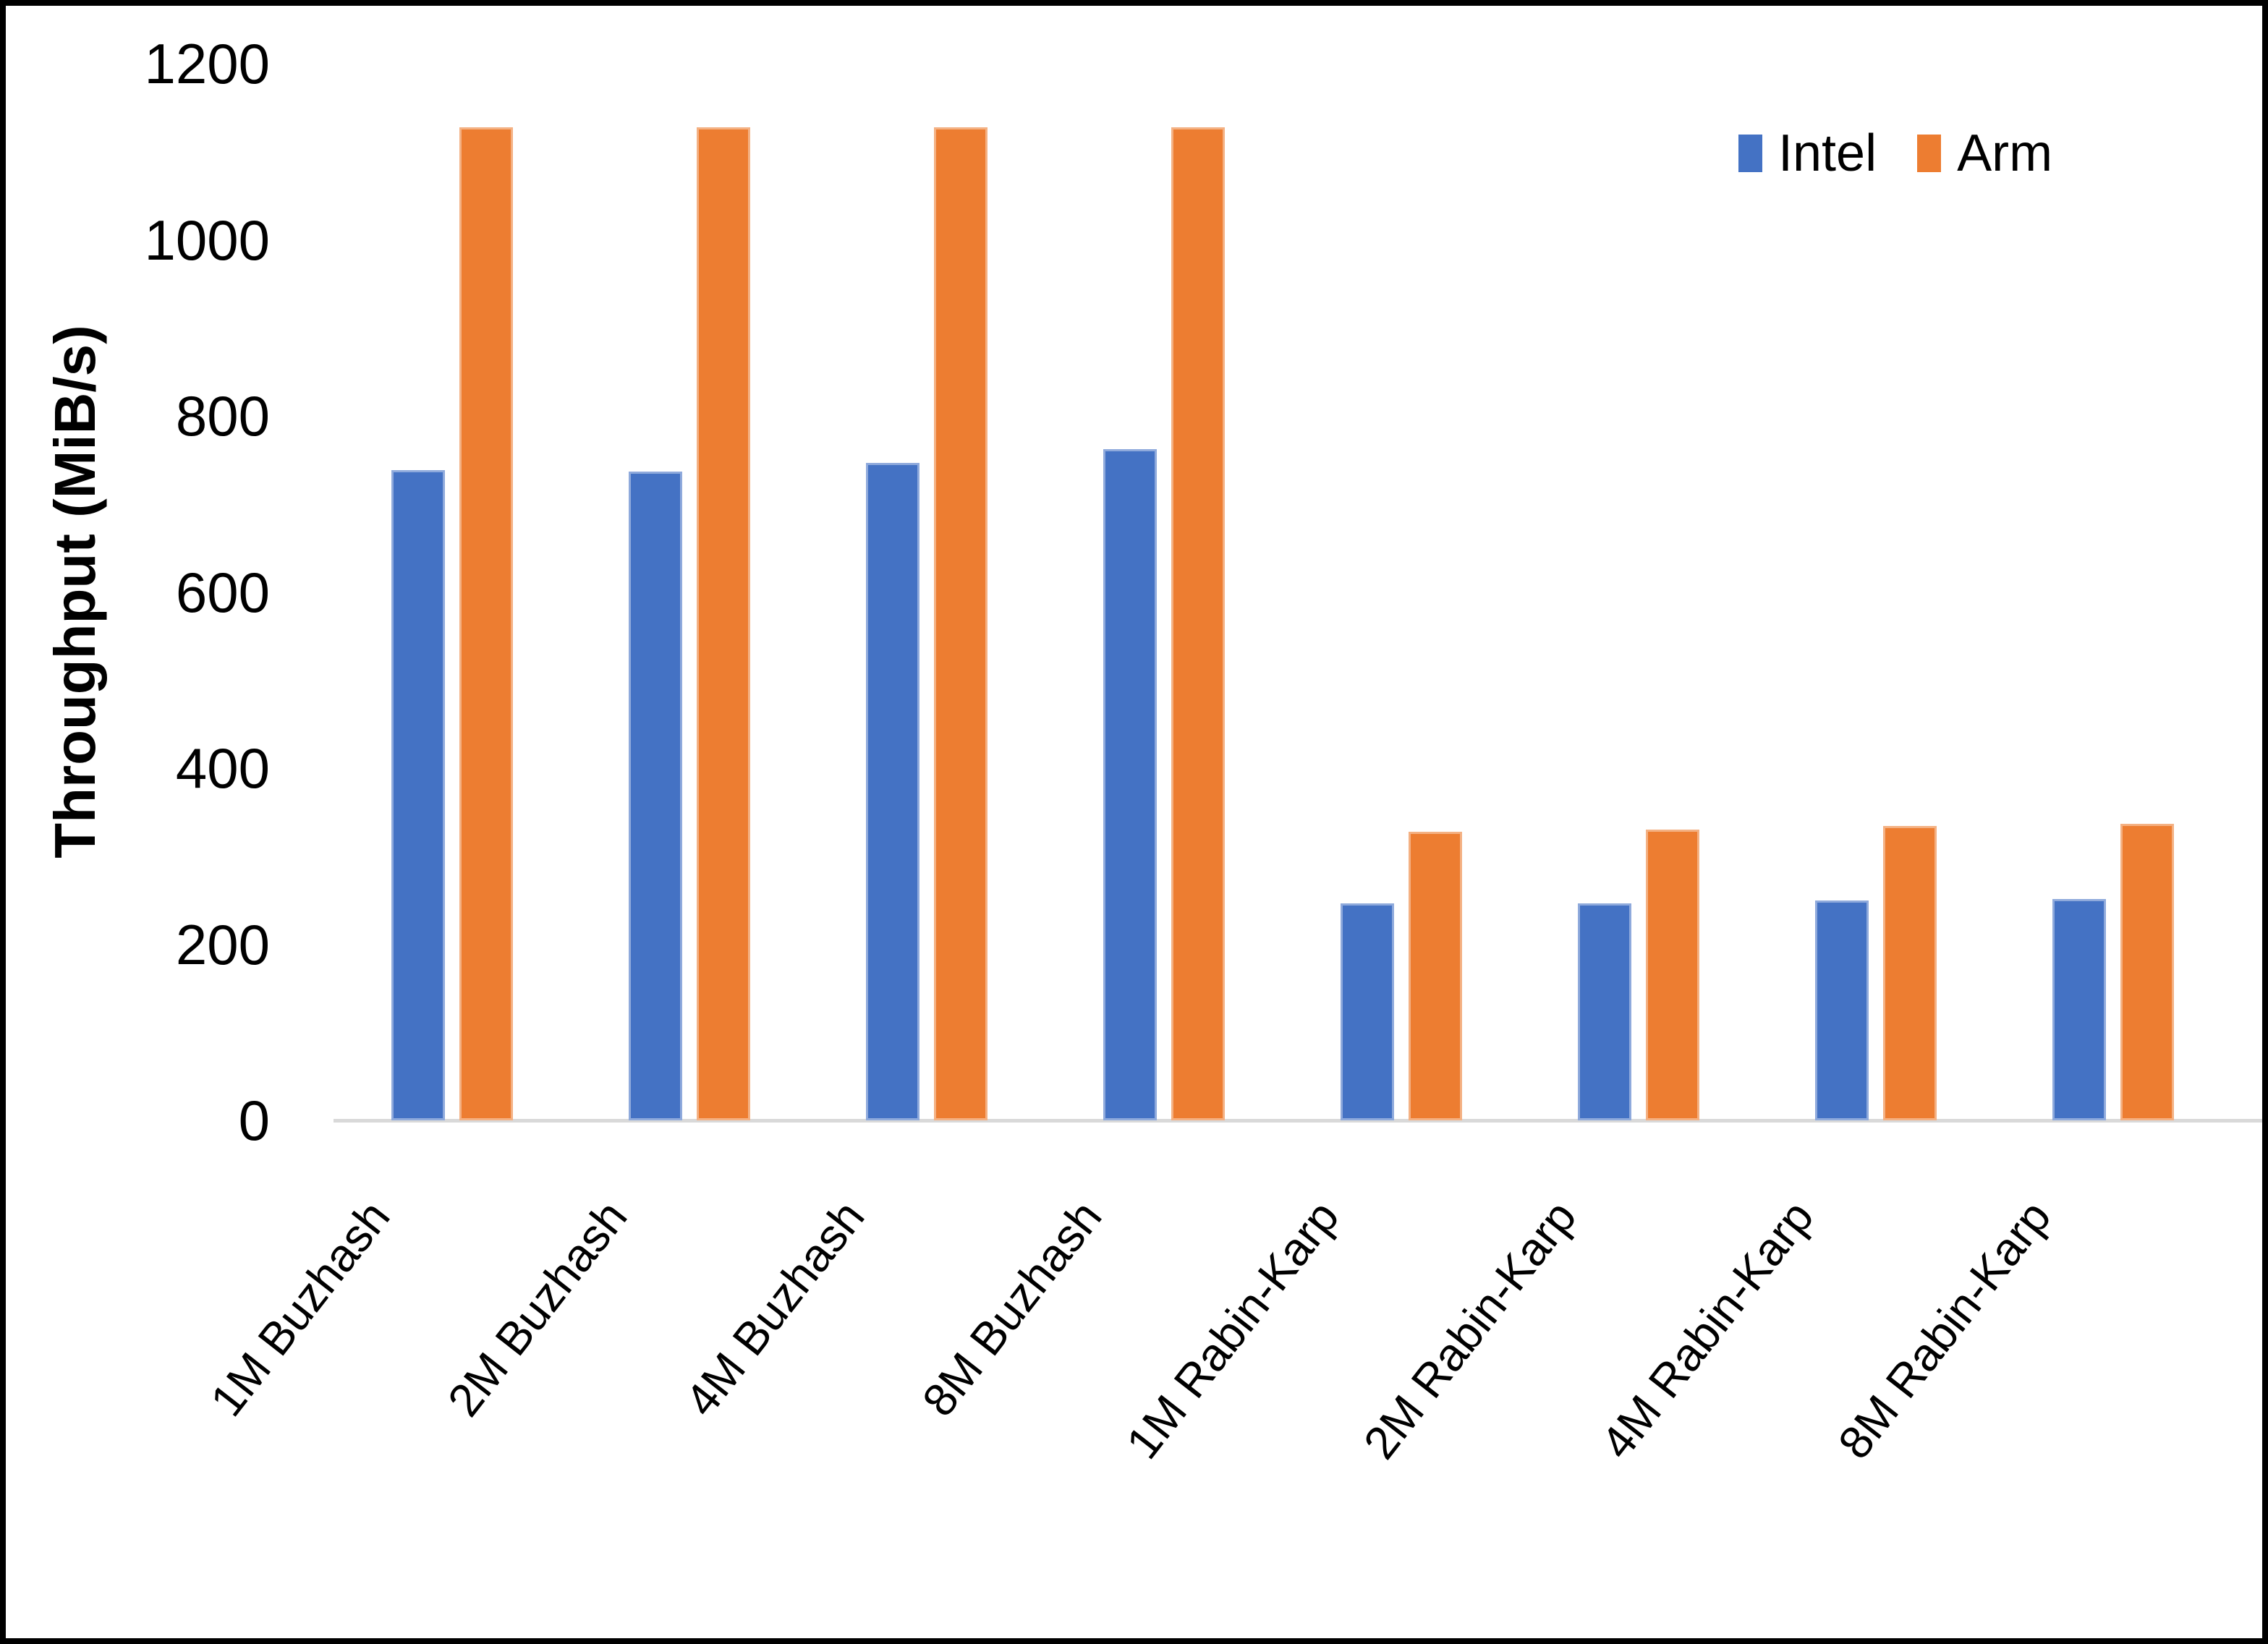  Describe the element at coordinates (207, 63) in the screenshot. I see `y-tick-1200: 1200` at that location.